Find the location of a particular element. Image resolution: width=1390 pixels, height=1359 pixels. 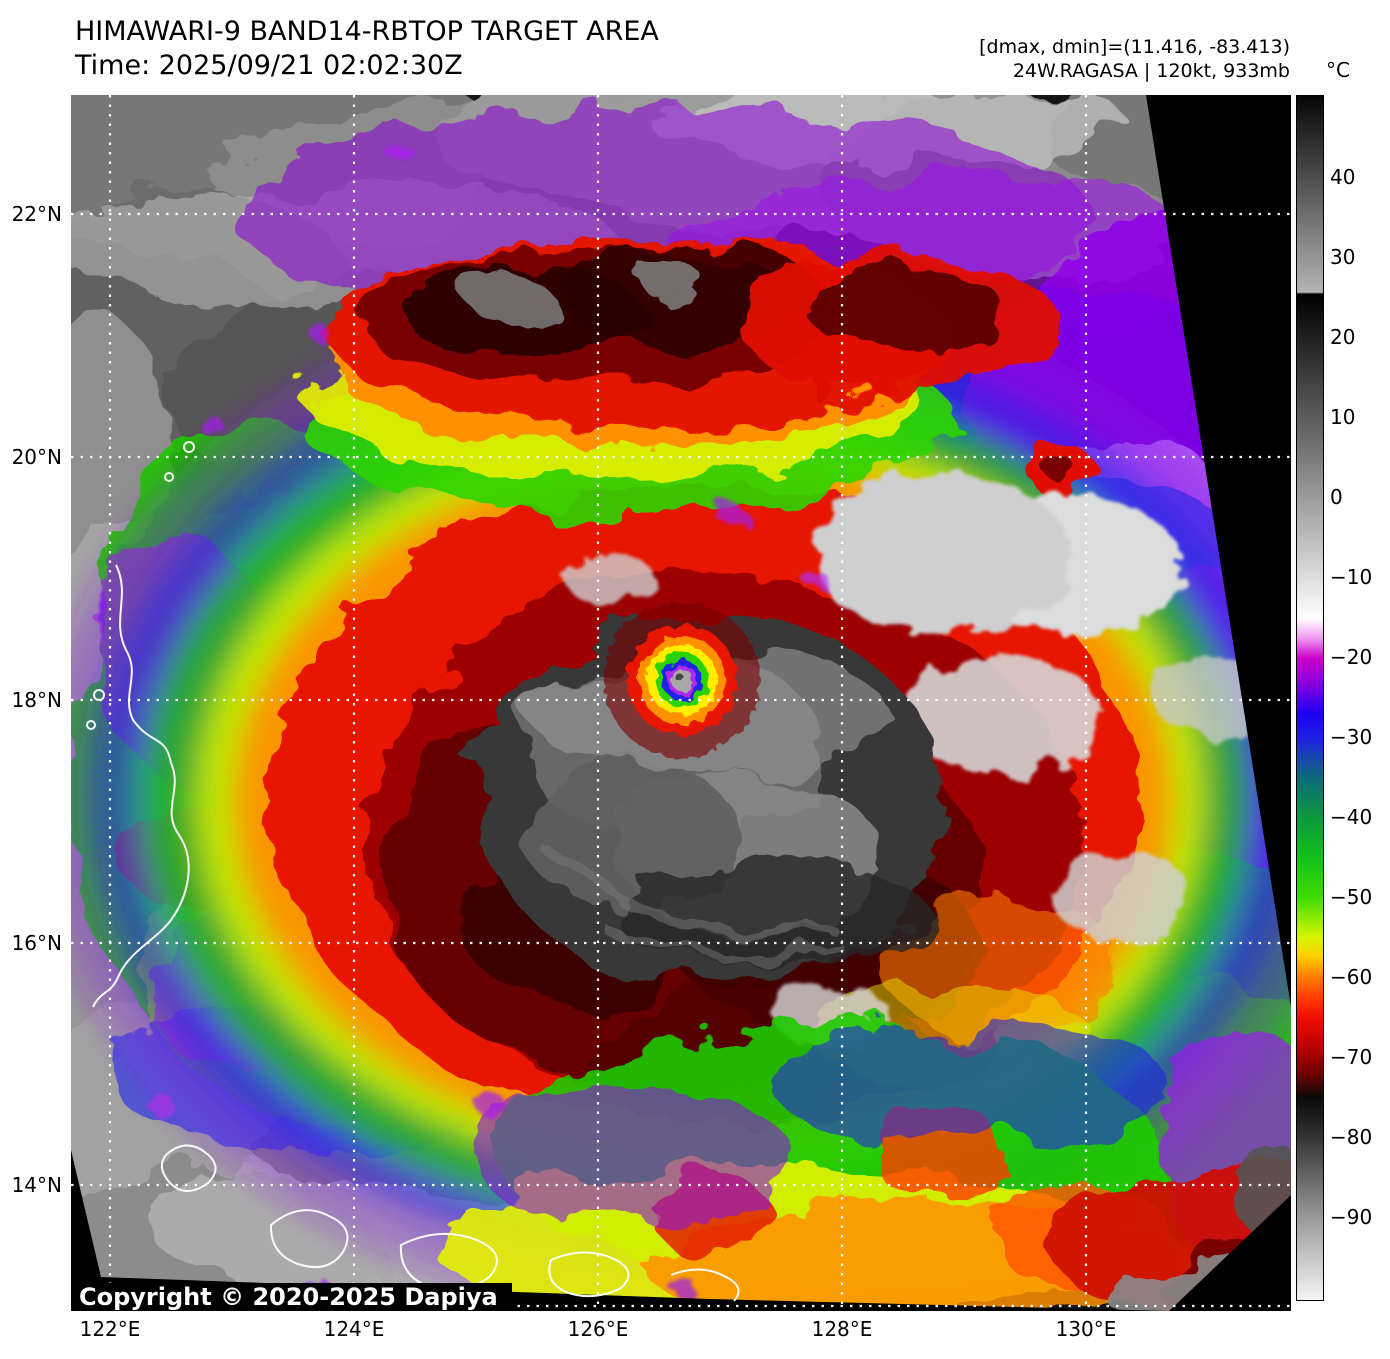

colorbar-unit-label: °C is located at coordinates (1338, 70).